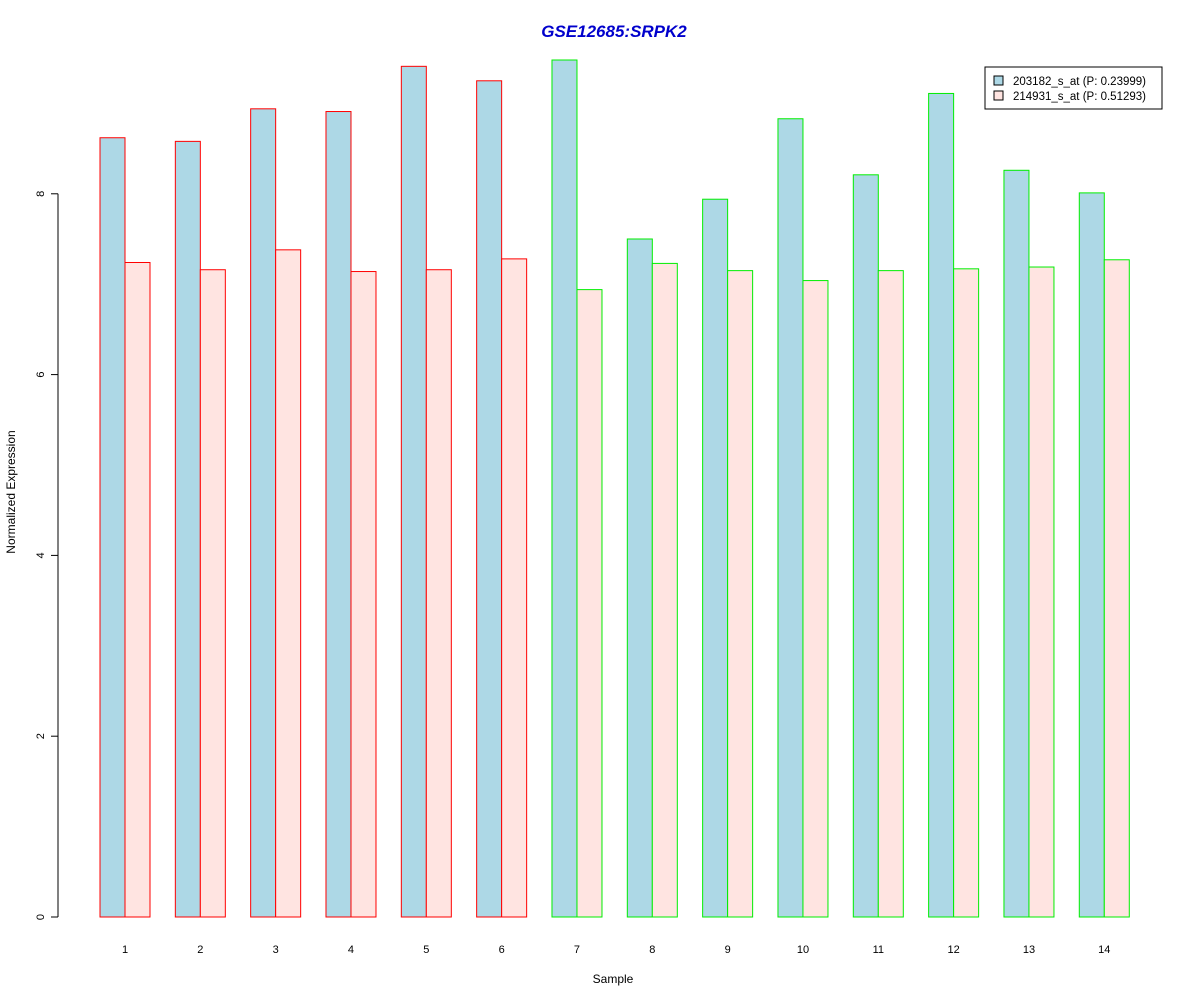 The width and height of the screenshot is (1200, 1000). I want to click on x-tick-label: 2, so click(200, 950).